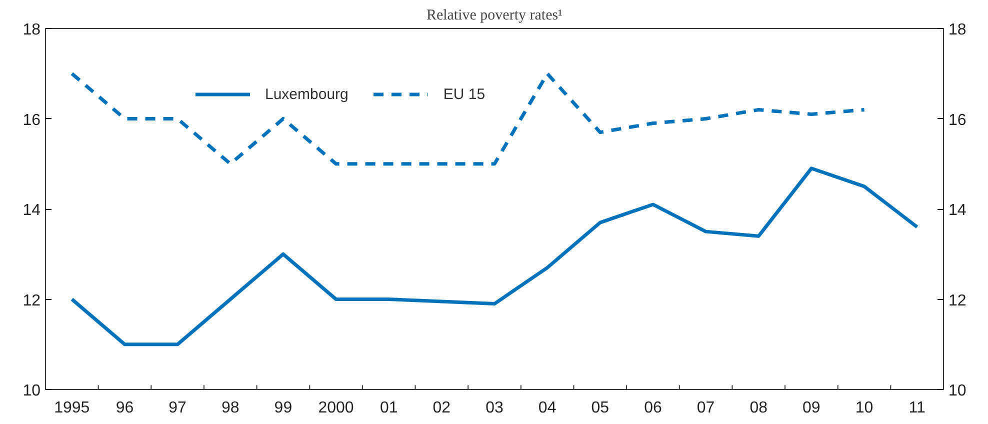 This screenshot has height=424, width=988. I want to click on x-tick-label: 01, so click(389, 408).